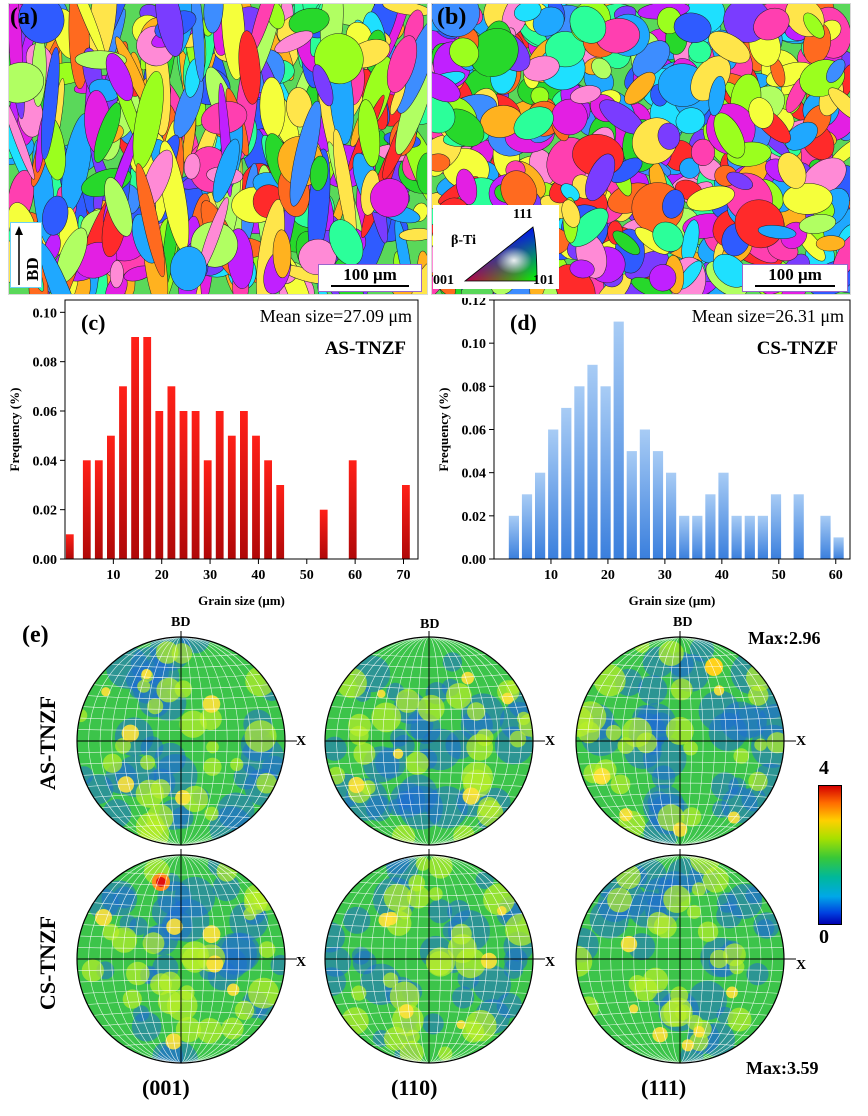 The image size is (868, 1116). I want to click on x-tick-label: 20, so click(162, 575).